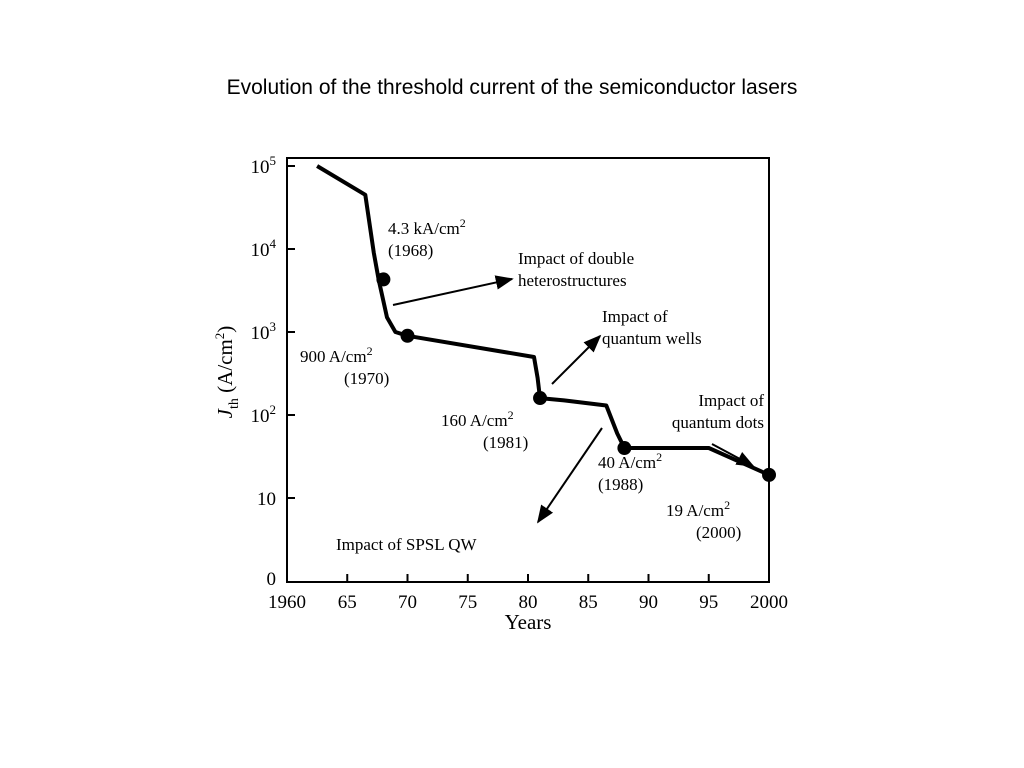 Image resolution: width=1024 pixels, height=768 pixels. What do you see at coordinates (718, 532) in the screenshot?
I see `annotation-line: (2000)` at bounding box center [718, 532].